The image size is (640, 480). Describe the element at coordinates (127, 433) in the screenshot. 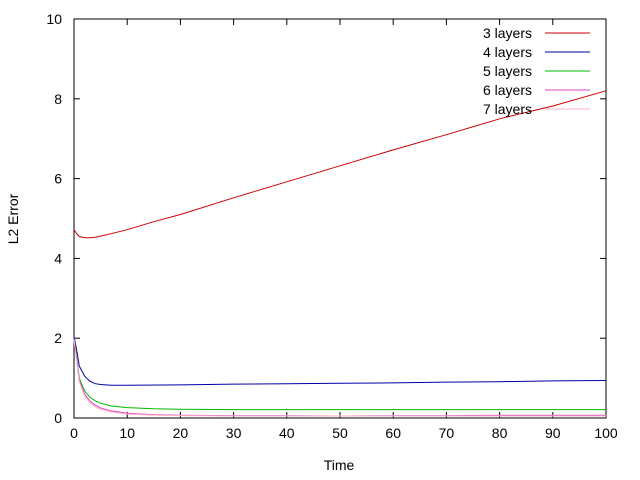

I see `x-tick-label: 10` at that location.